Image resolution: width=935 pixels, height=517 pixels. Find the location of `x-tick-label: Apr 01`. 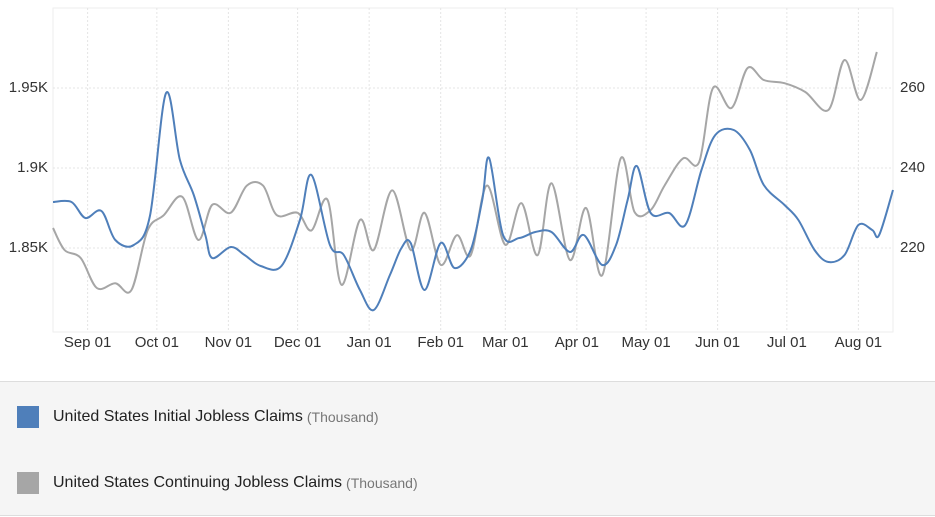

x-tick-label: Apr 01 is located at coordinates (577, 342).